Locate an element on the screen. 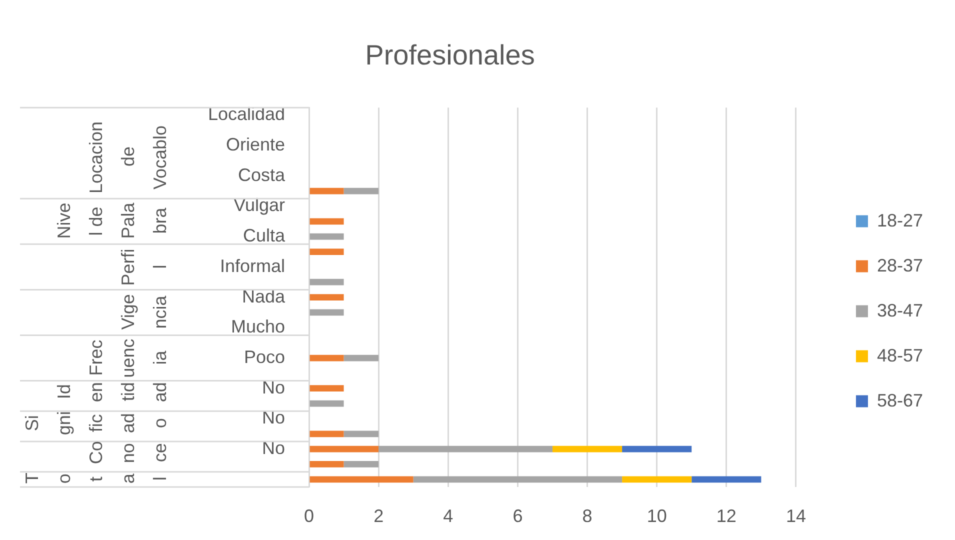  chart-title: Profesionales is located at coordinates (450, 55).